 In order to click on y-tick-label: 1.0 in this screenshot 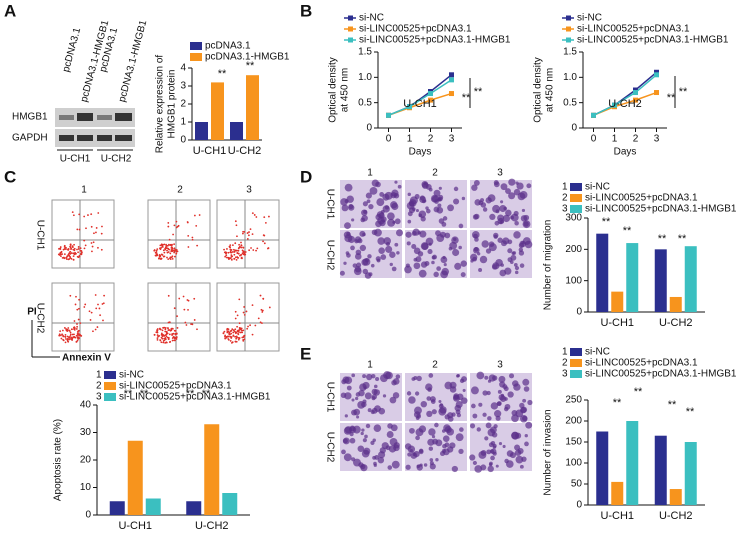, I will do `click(365, 77)`.